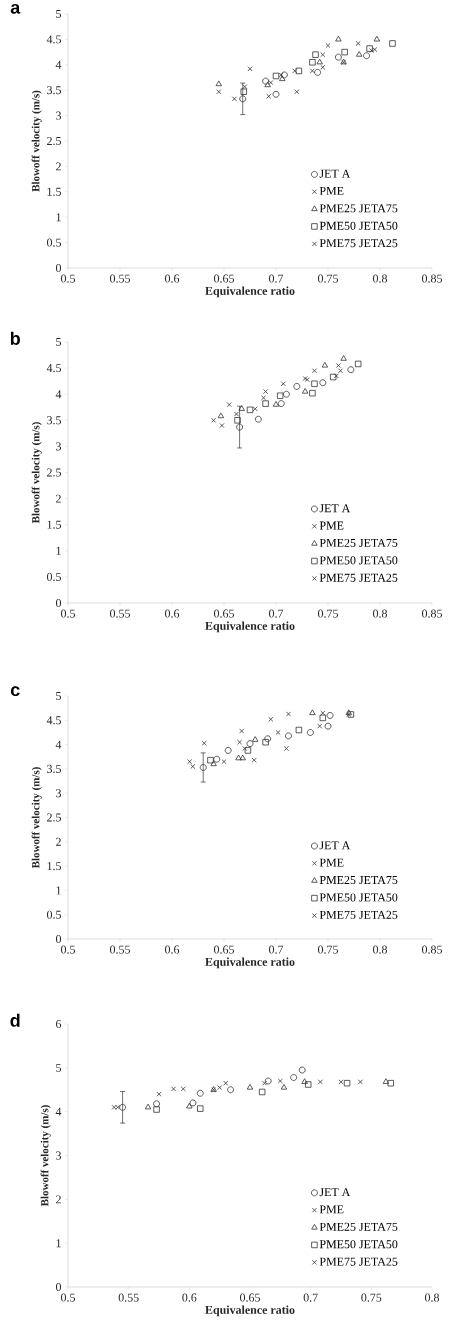  What do you see at coordinates (119, 613) in the screenshot?
I see `x-tick-label: 0.55` at bounding box center [119, 613].